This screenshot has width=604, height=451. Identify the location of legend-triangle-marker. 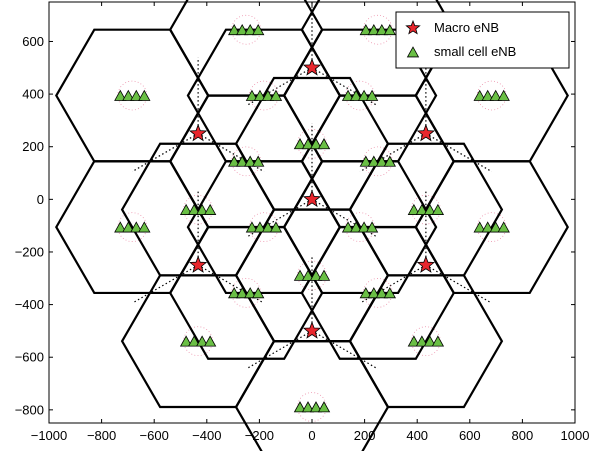
(413, 52).